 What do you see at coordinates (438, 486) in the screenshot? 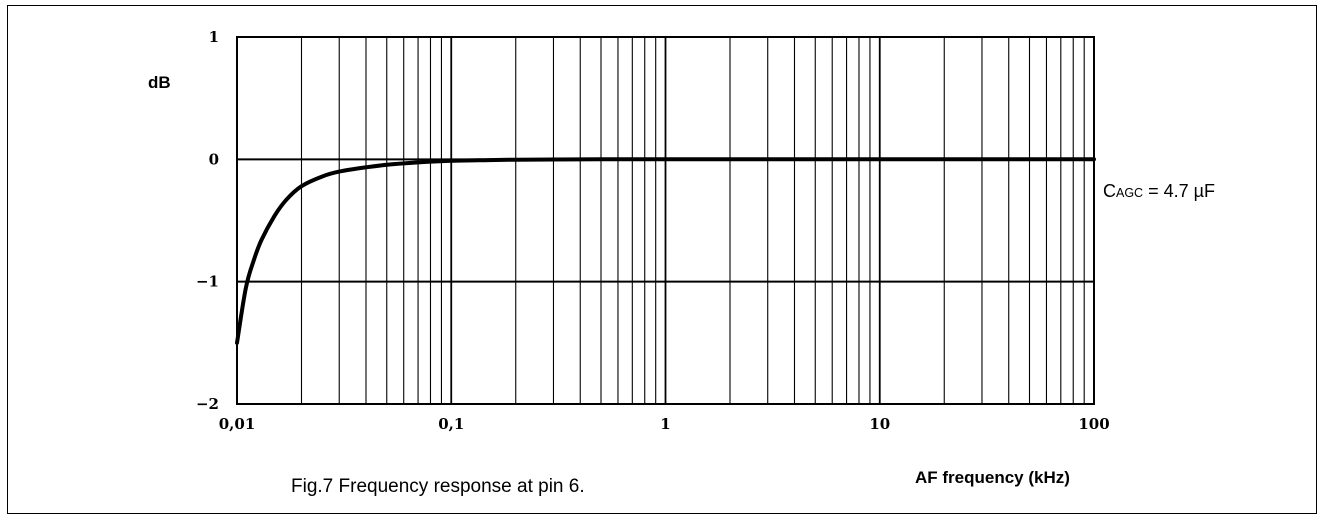
I see `figure-caption: Fig.7 Frequency response at pin 6.` at bounding box center [438, 486].